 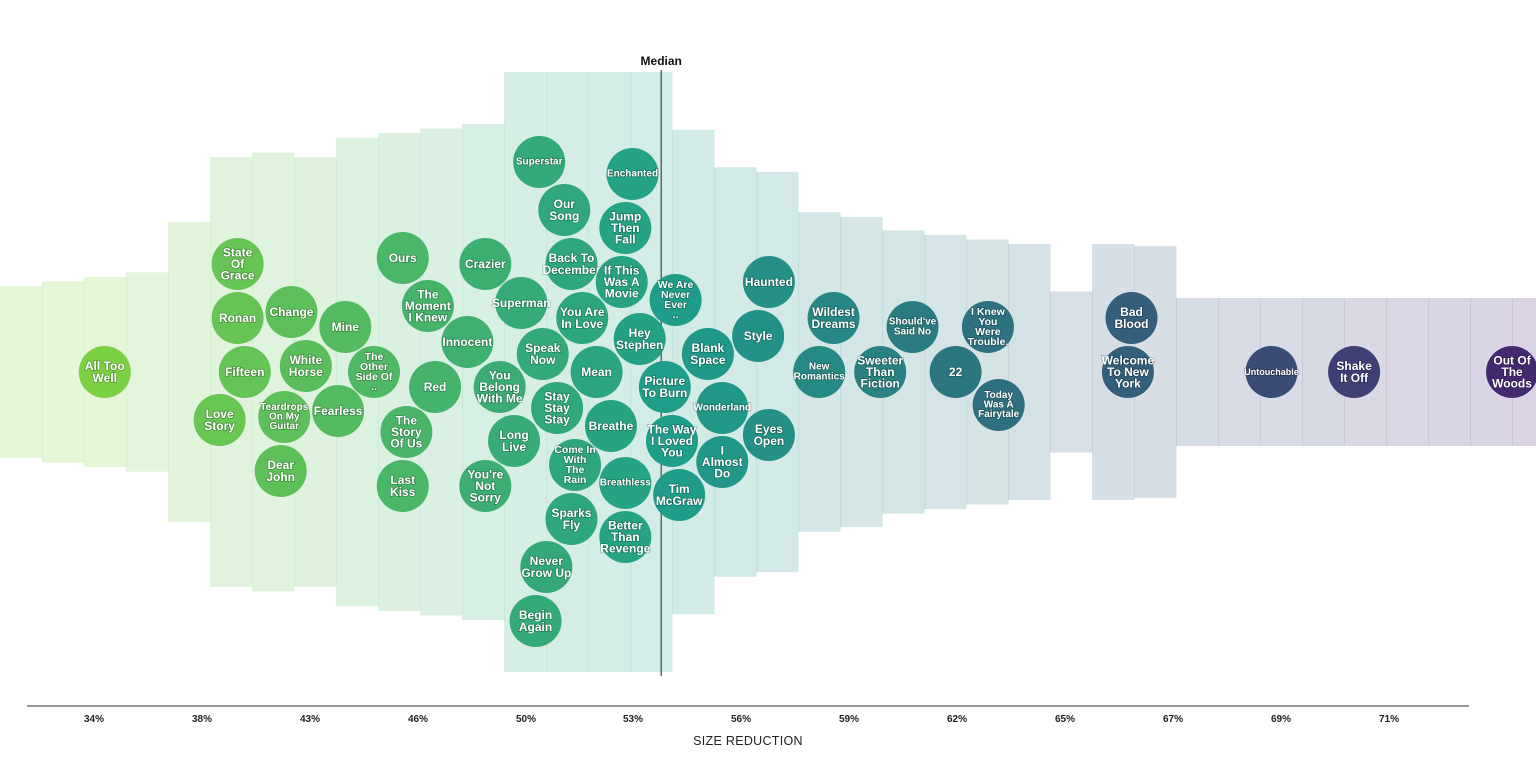 What do you see at coordinates (768, 282) in the screenshot?
I see `song-bubble: Haunted` at bounding box center [768, 282].